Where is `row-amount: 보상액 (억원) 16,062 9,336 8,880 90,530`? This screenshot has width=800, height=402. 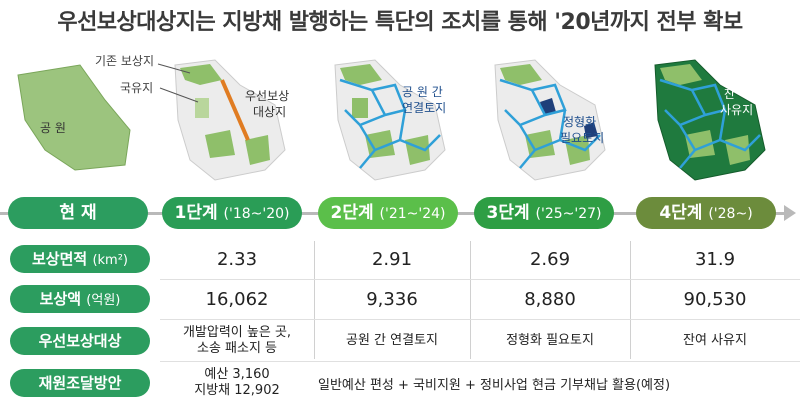 row-amount: 보상액 (억원) 16,062 9,336 8,880 90,530 is located at coordinates (400, 299).